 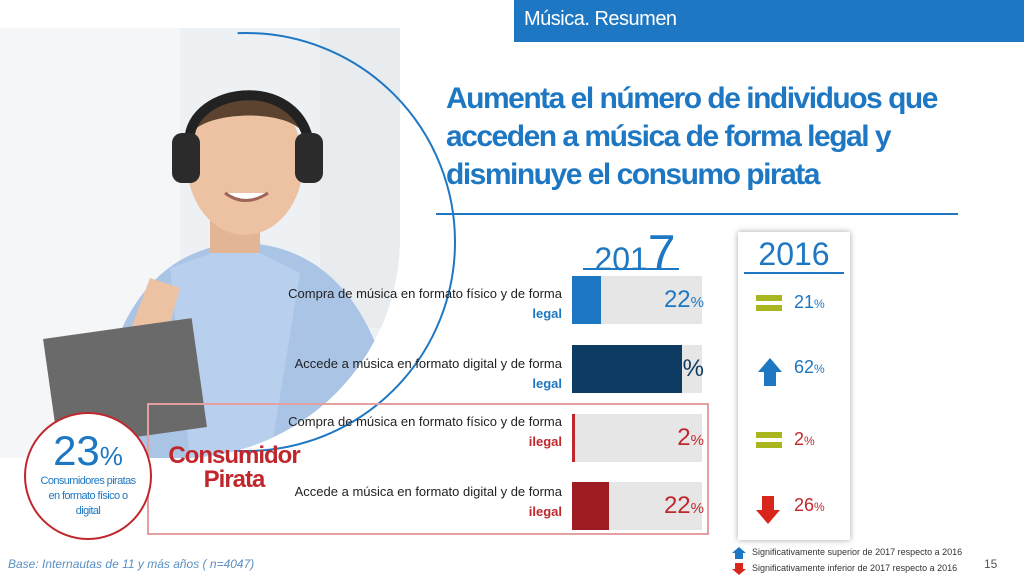 I want to click on year-2017-heading: 2017, so click(x=635, y=252).